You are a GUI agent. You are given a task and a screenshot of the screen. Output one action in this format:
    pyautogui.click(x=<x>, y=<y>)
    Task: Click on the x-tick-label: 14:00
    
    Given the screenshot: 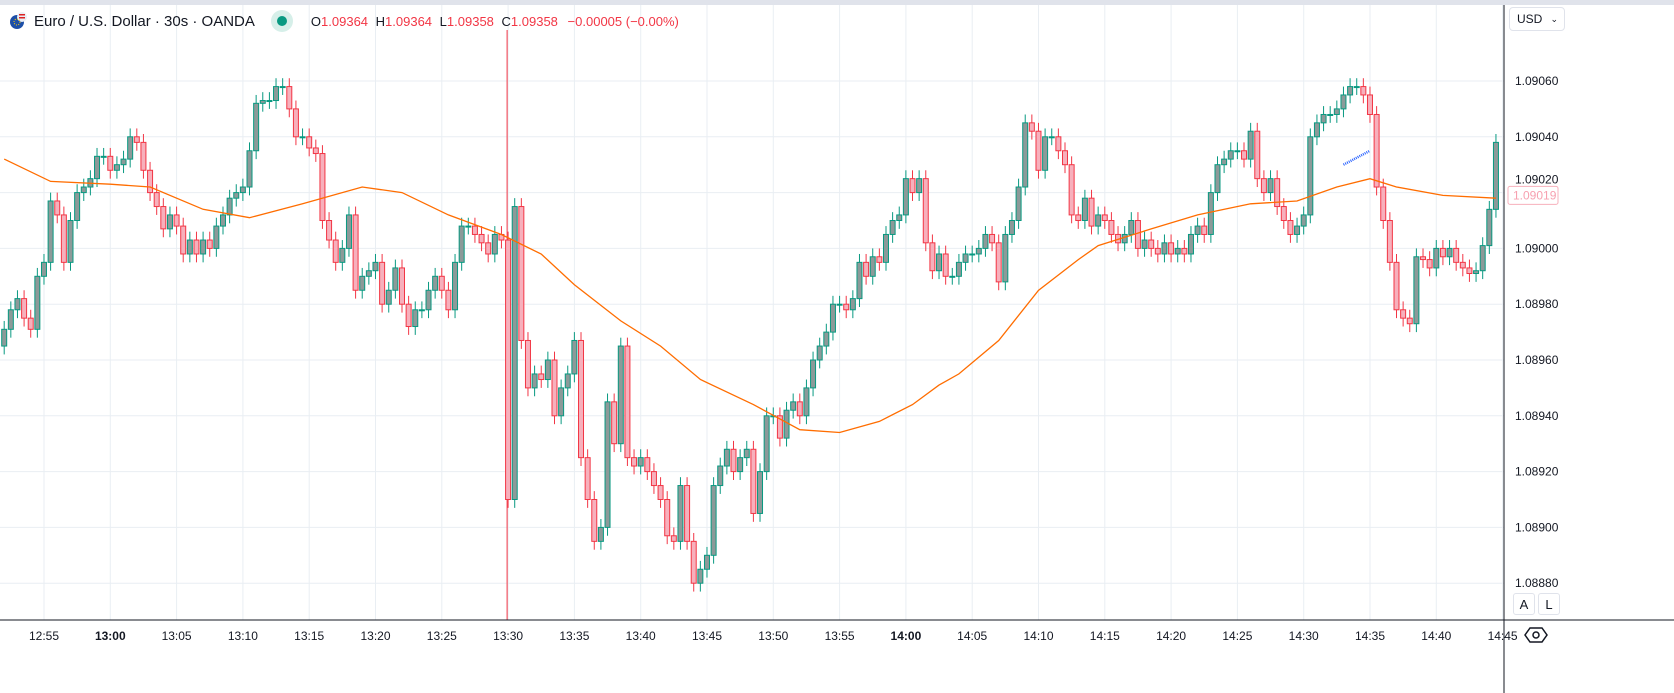 What is the action you would take?
    pyautogui.click(x=906, y=636)
    